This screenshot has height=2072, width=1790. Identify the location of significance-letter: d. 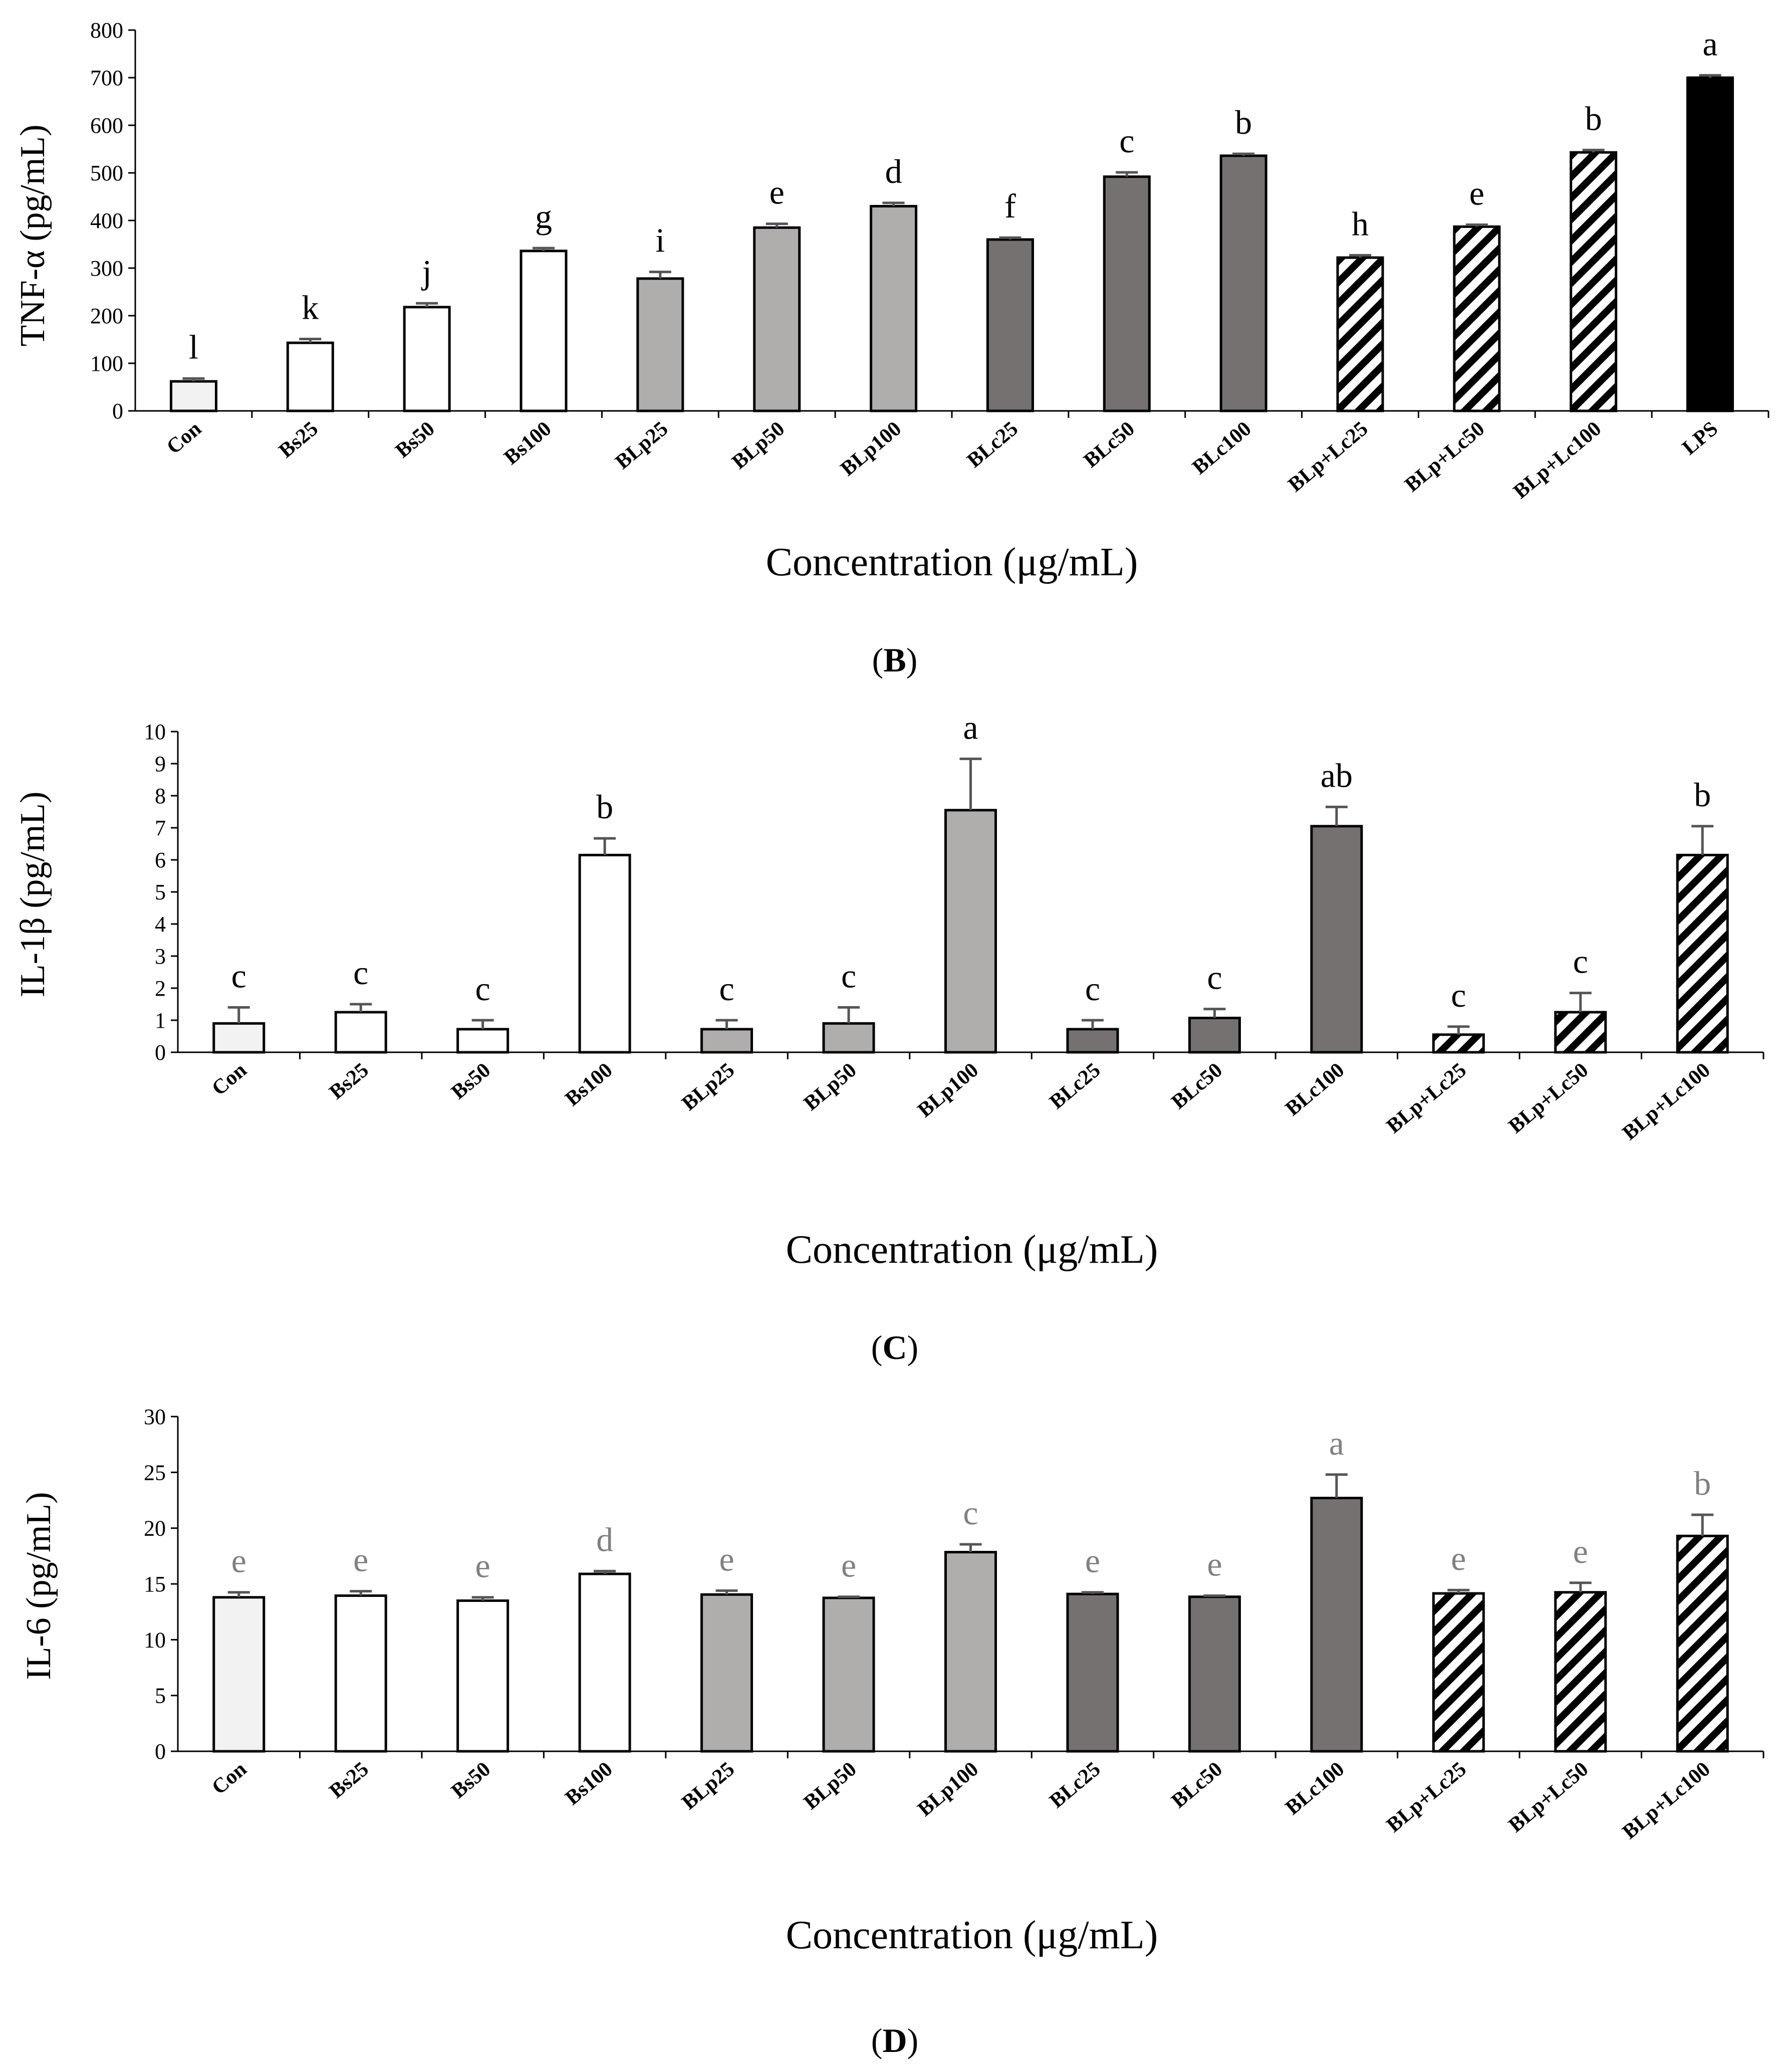
(893, 171).